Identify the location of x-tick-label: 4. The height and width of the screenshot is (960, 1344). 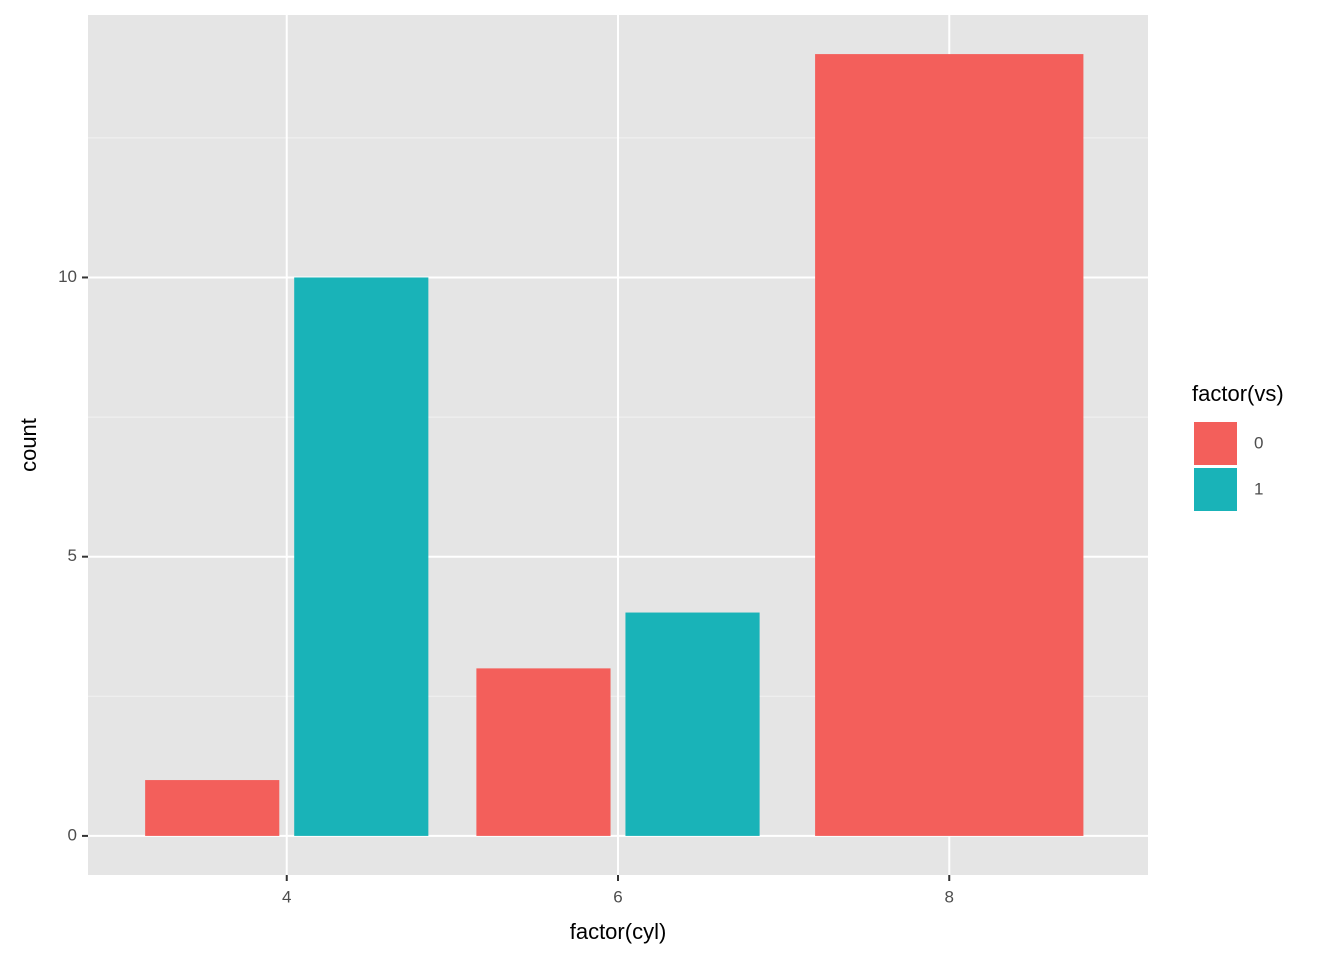
(286, 896).